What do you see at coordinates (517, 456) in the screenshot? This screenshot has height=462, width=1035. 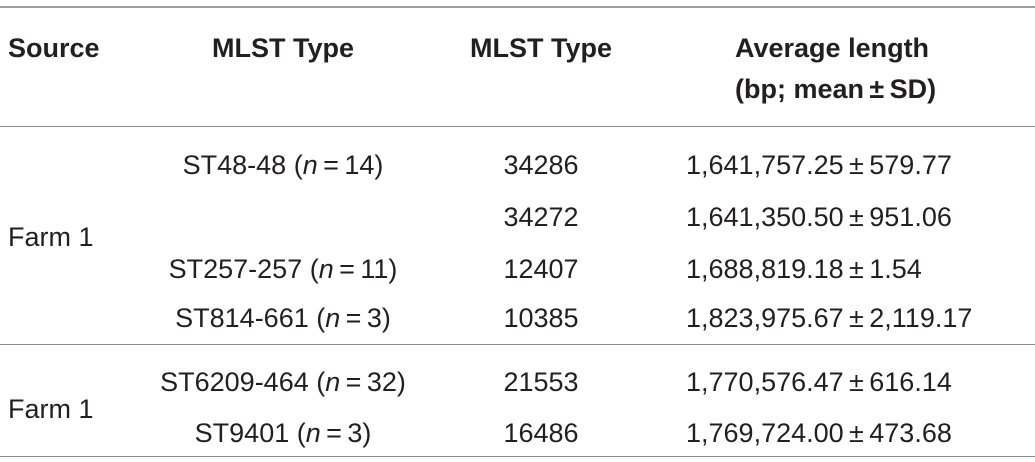 I see `table-bottom-rule` at bounding box center [517, 456].